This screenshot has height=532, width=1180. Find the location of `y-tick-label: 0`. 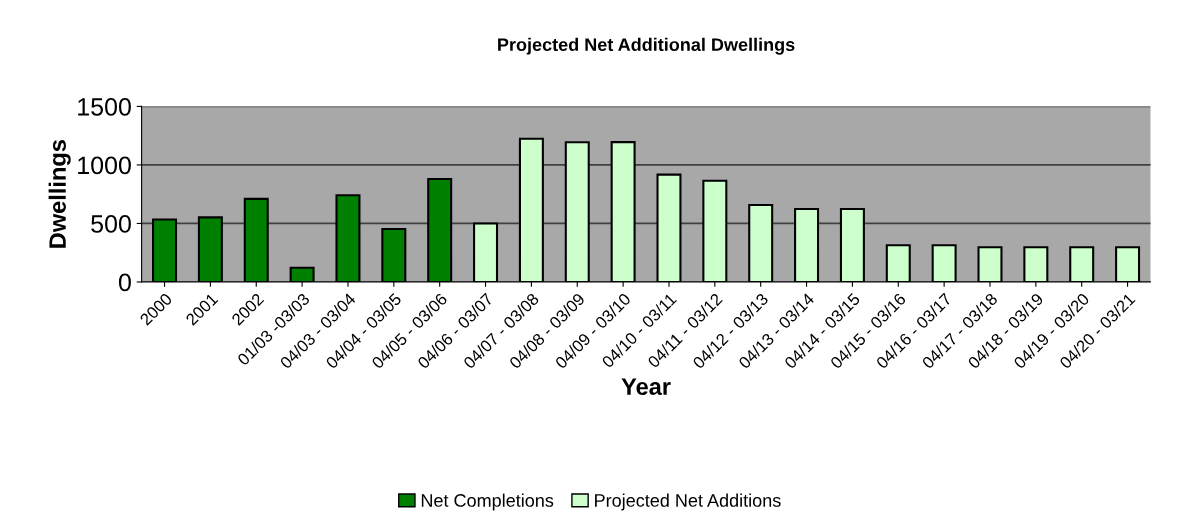

y-tick-label: 0 is located at coordinates (124, 282).